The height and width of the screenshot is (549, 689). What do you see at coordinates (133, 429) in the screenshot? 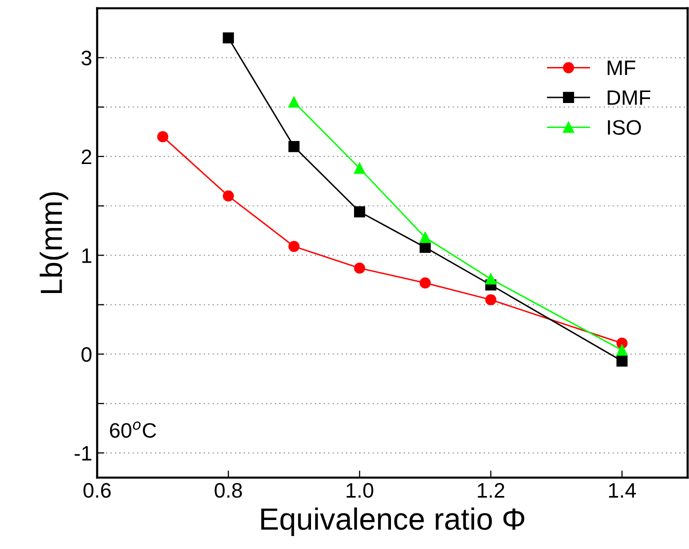
I see `annotation: 60$^{o}$C` at bounding box center [133, 429].